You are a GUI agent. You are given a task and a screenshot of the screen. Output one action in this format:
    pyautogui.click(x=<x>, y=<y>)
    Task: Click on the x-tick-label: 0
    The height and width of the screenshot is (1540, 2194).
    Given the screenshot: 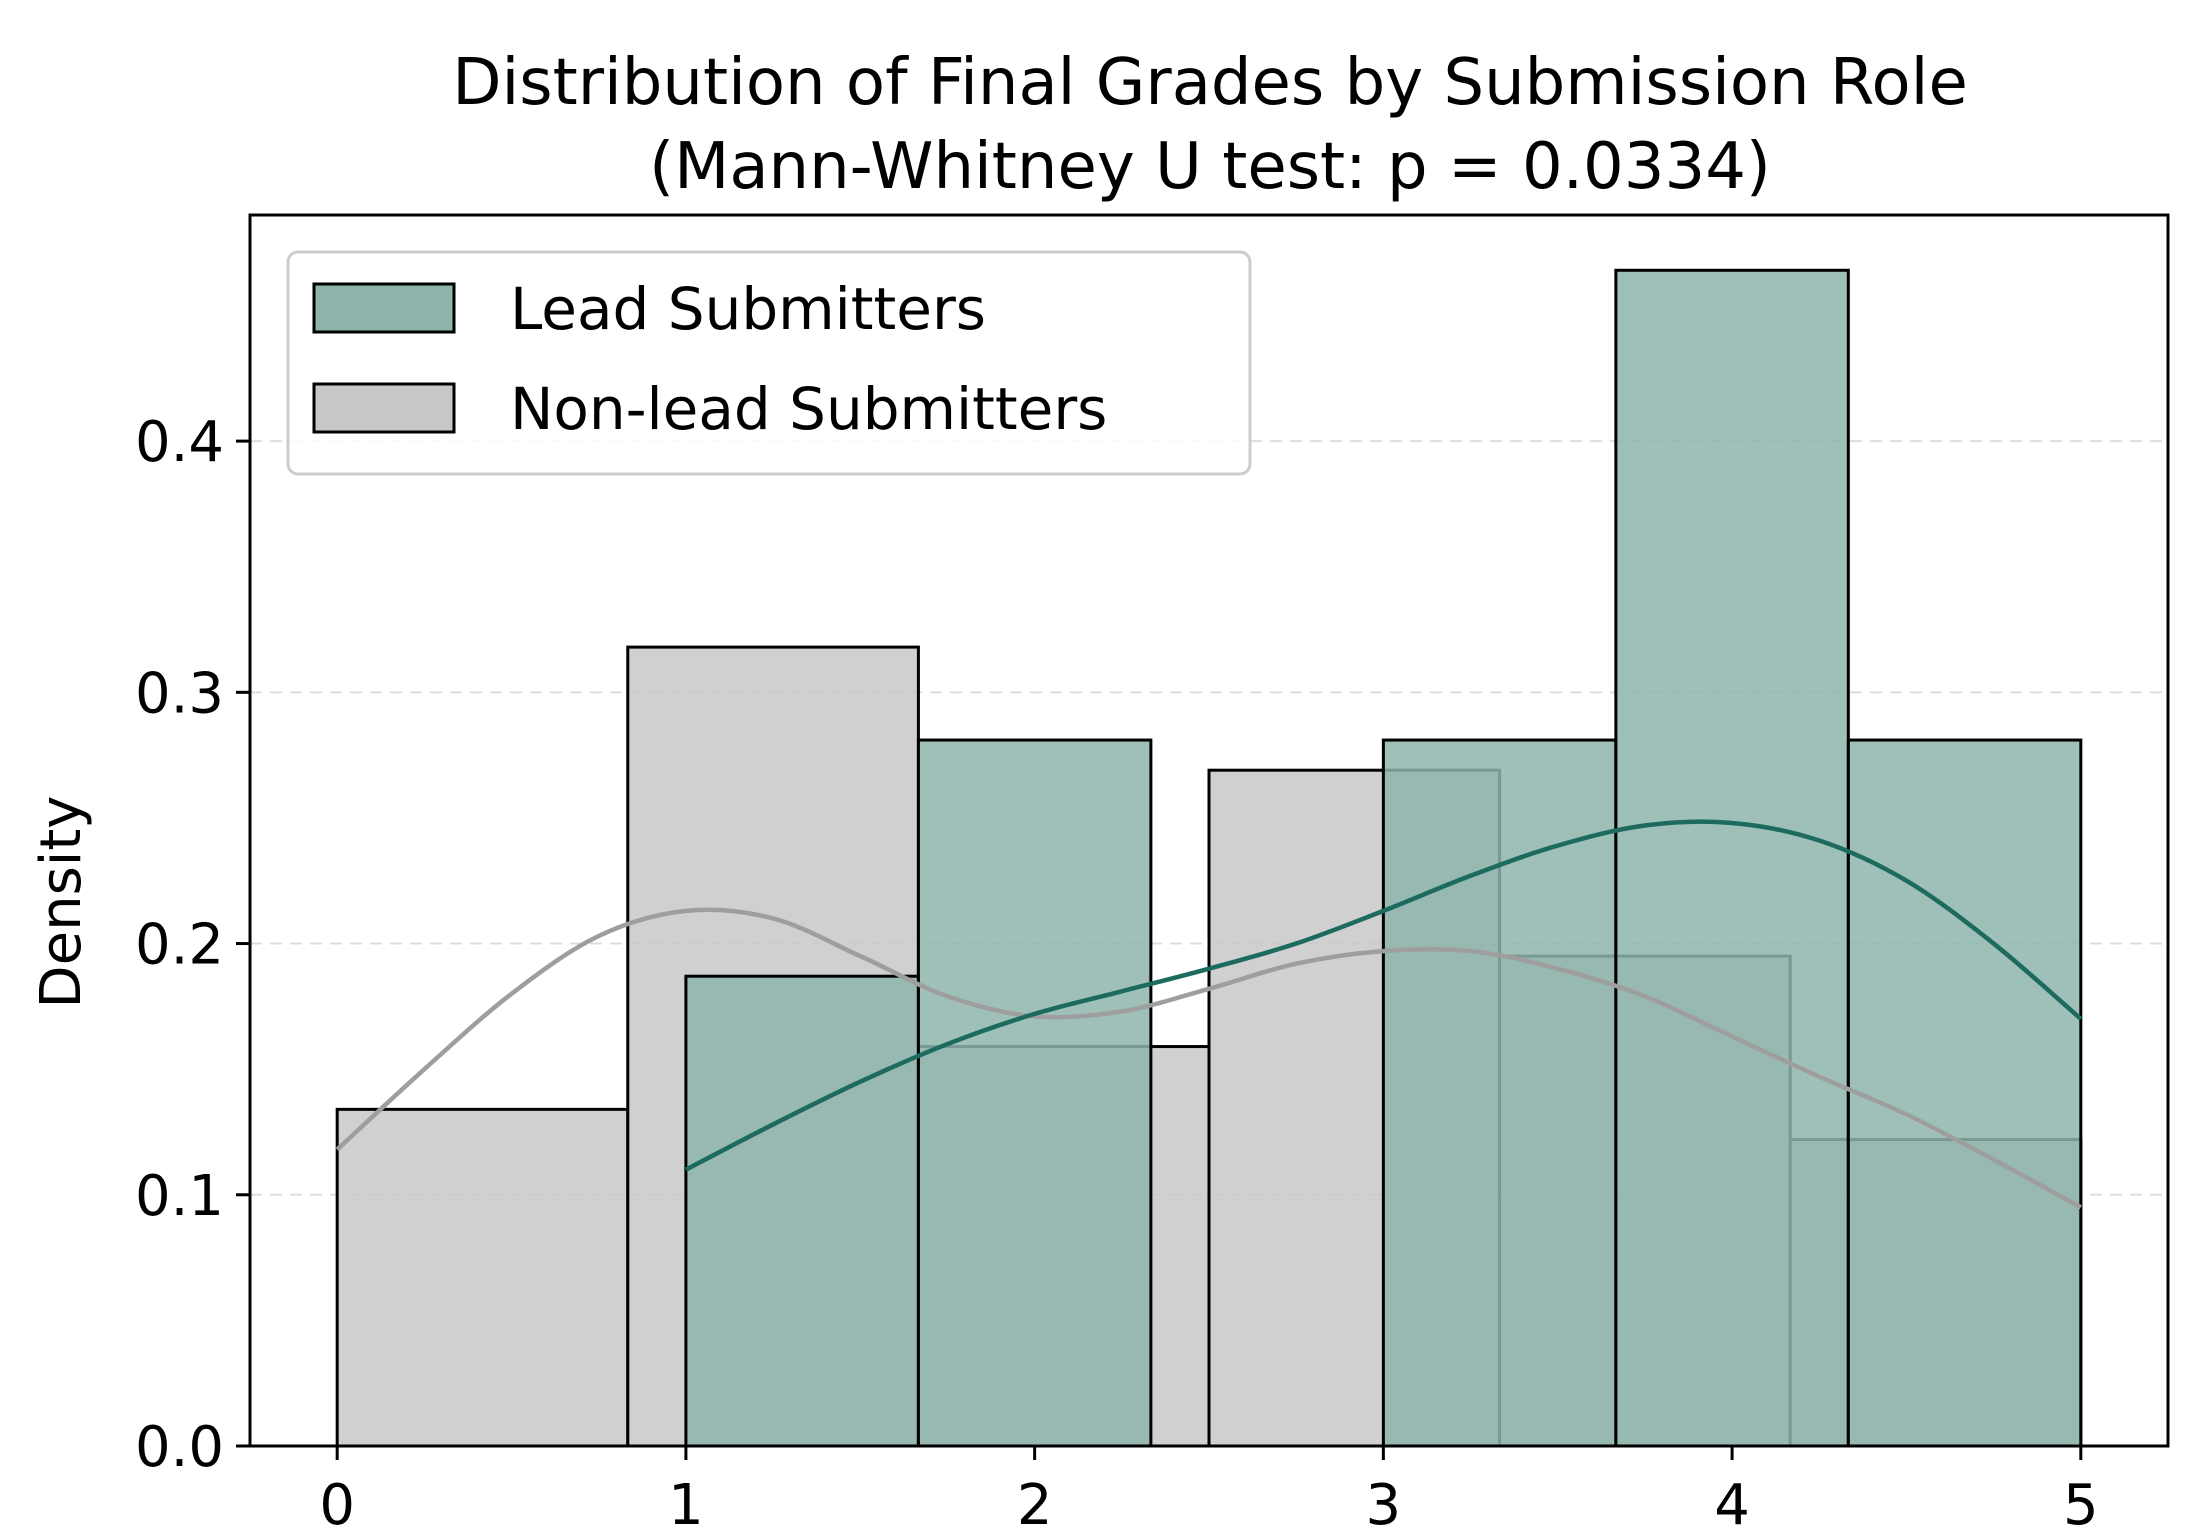 What is the action you would take?
    pyautogui.click(x=337, y=1505)
    